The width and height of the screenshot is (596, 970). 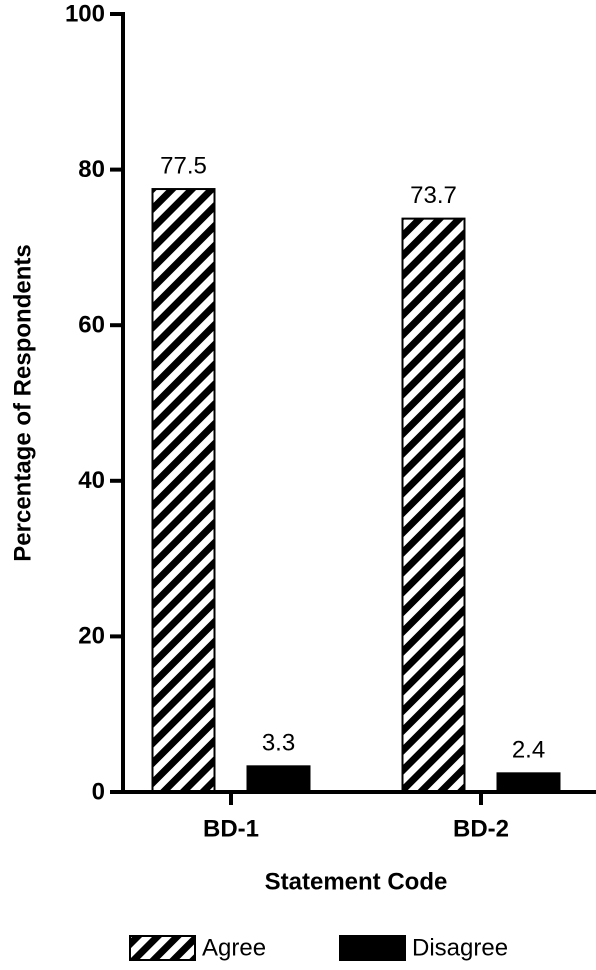 What do you see at coordinates (91, 636) in the screenshot?
I see `y-tick-label: 20` at bounding box center [91, 636].